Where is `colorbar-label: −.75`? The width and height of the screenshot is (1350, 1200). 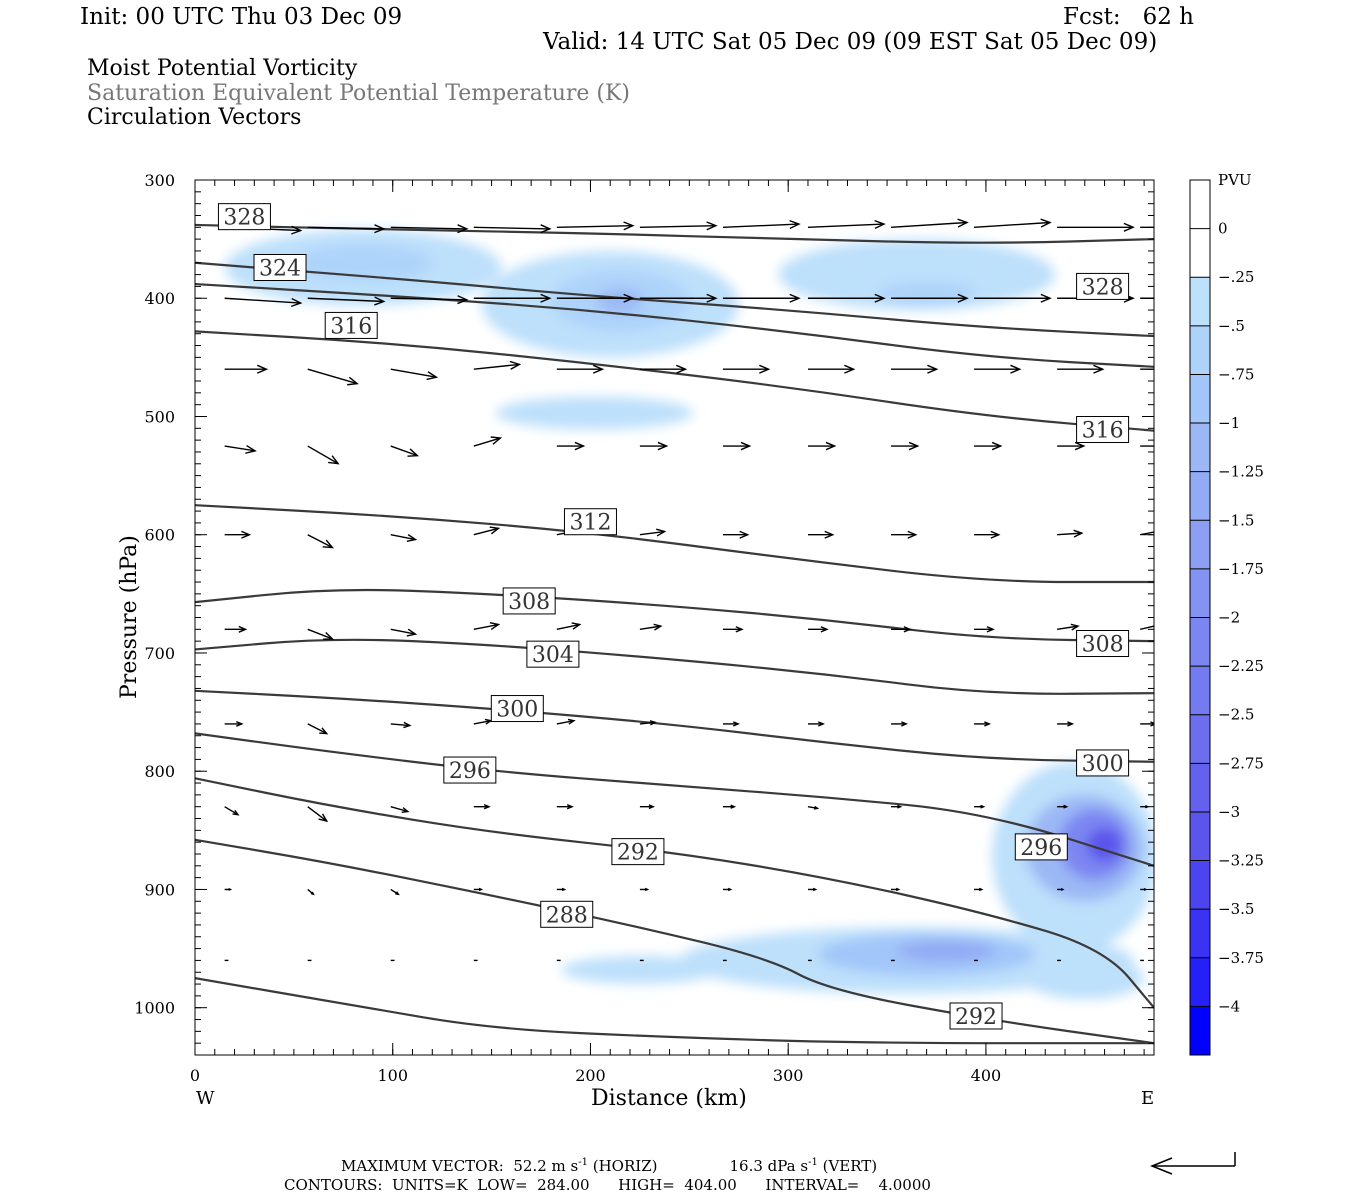 colorbar-label: −.75 is located at coordinates (1236, 374).